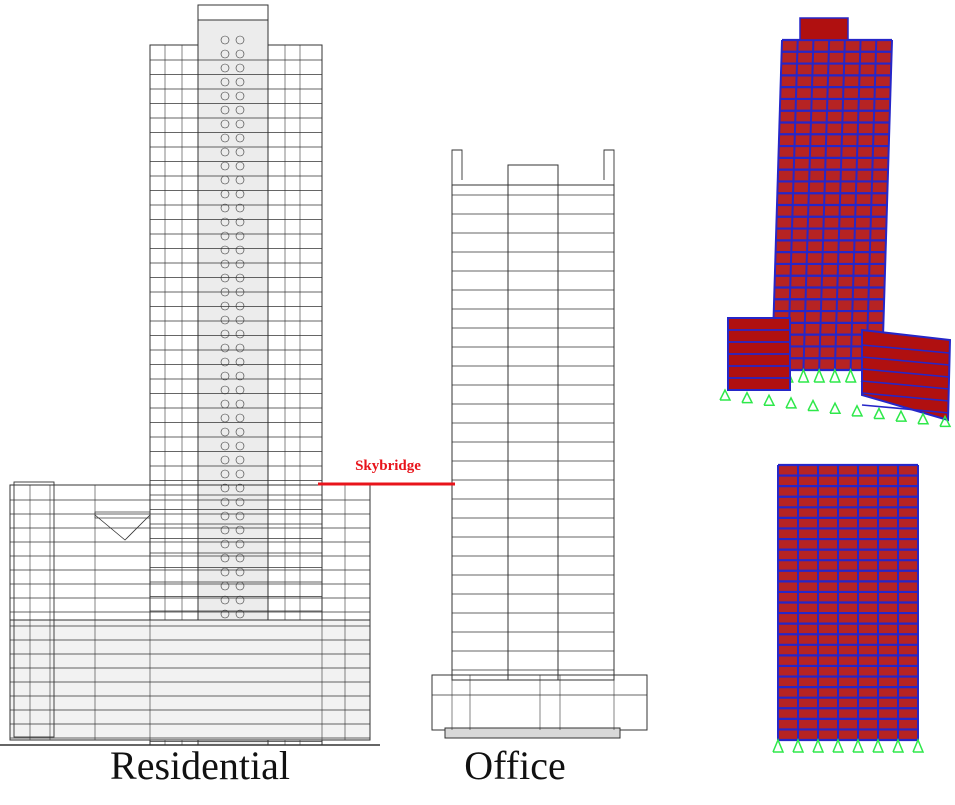 The image size is (955, 805). I want to click on office-caption: Office, so click(515, 765).